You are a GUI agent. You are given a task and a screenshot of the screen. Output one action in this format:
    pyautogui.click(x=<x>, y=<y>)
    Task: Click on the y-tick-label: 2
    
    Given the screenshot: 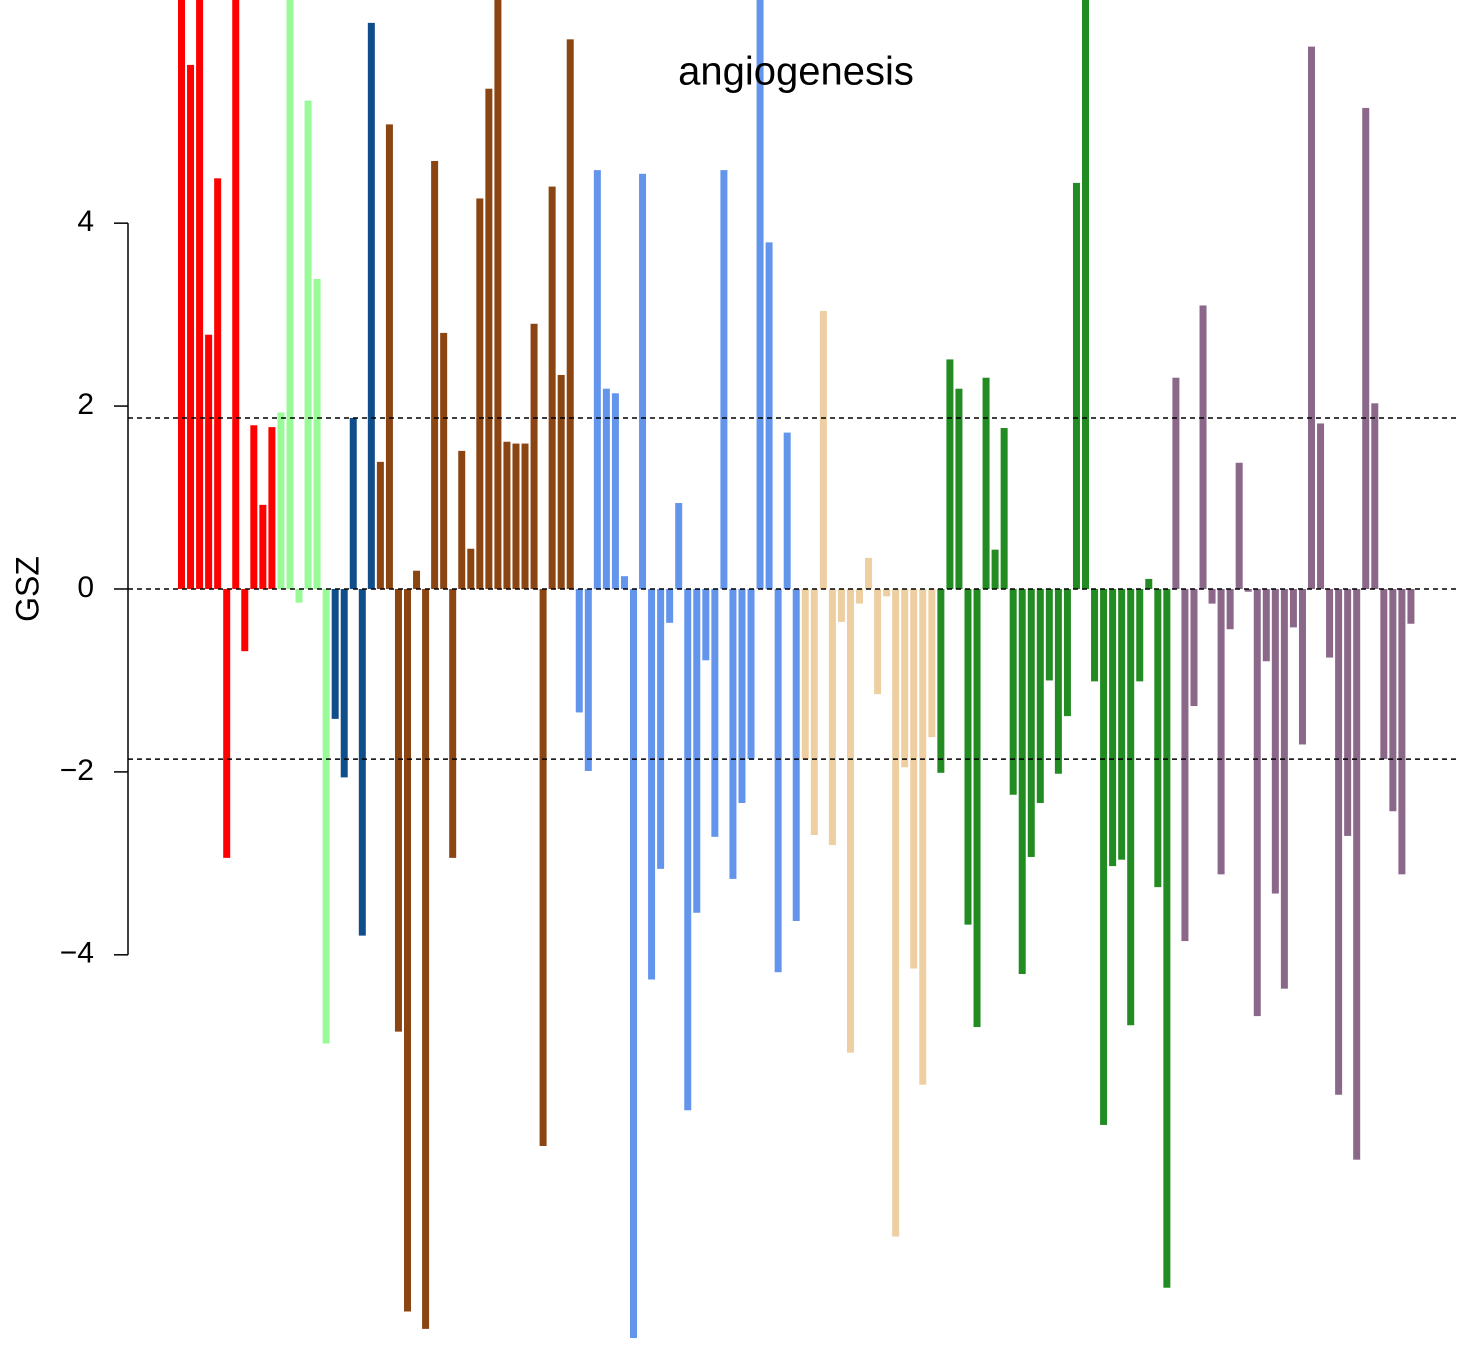 What is the action you would take?
    pyautogui.click(x=85, y=404)
    